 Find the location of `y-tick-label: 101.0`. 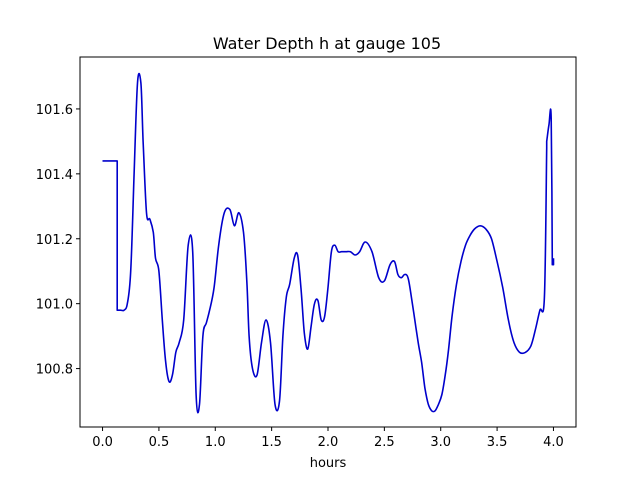

y-tick-label: 101.0 is located at coordinates (54, 305).